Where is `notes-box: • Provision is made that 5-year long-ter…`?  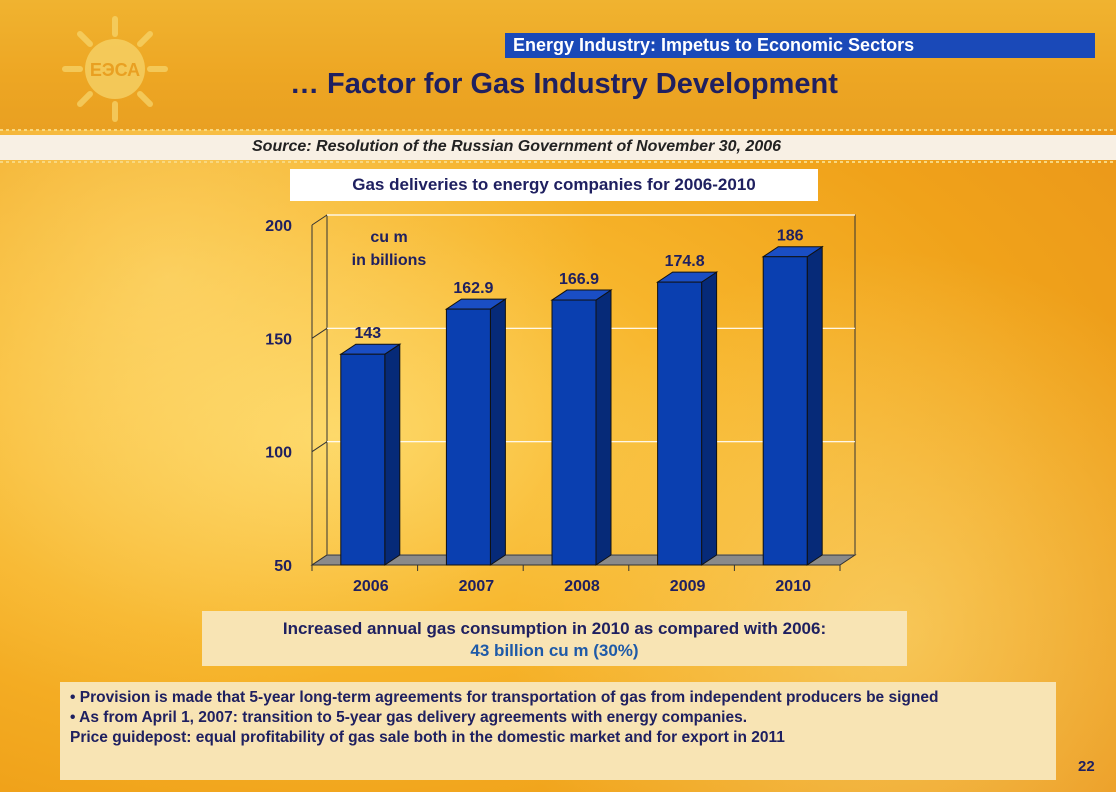
notes-box: • Provision is made that 5-year long-ter… is located at coordinates (558, 731).